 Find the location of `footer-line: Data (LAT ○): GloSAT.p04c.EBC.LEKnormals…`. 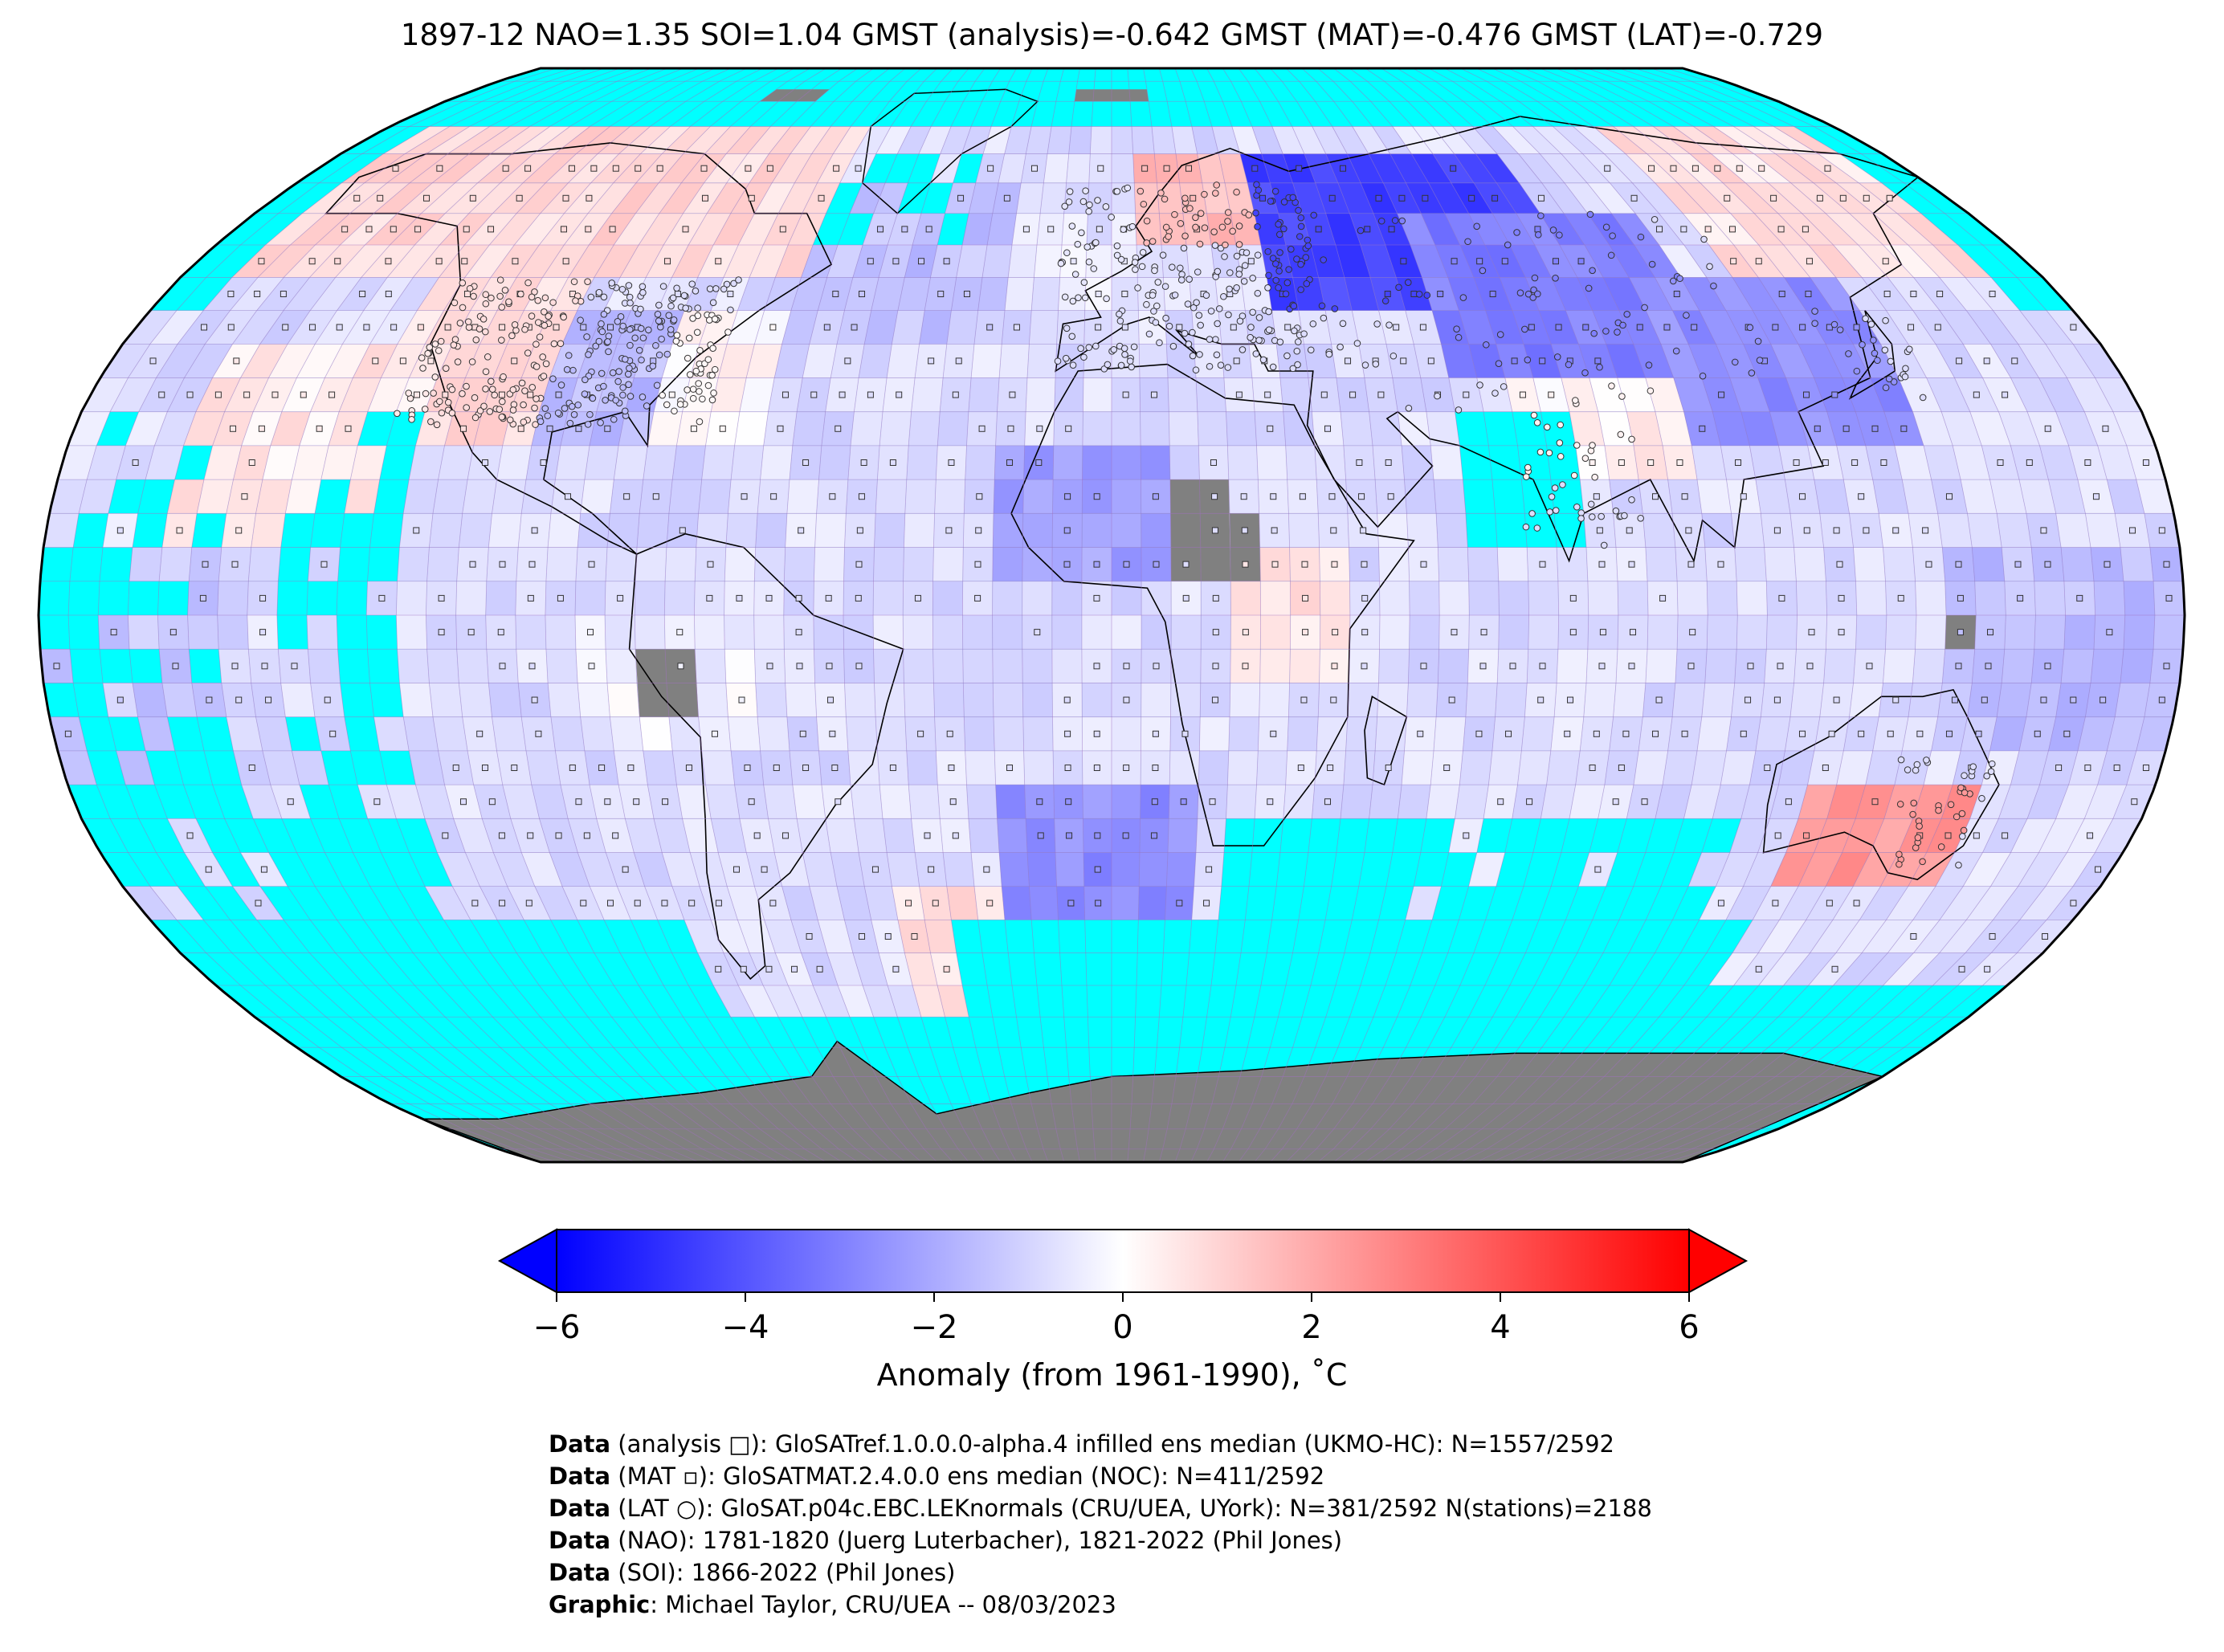

footer-line: Data (LAT ○): GloSAT.p04c.EBC.LEKnormals… is located at coordinates (1100, 1508).